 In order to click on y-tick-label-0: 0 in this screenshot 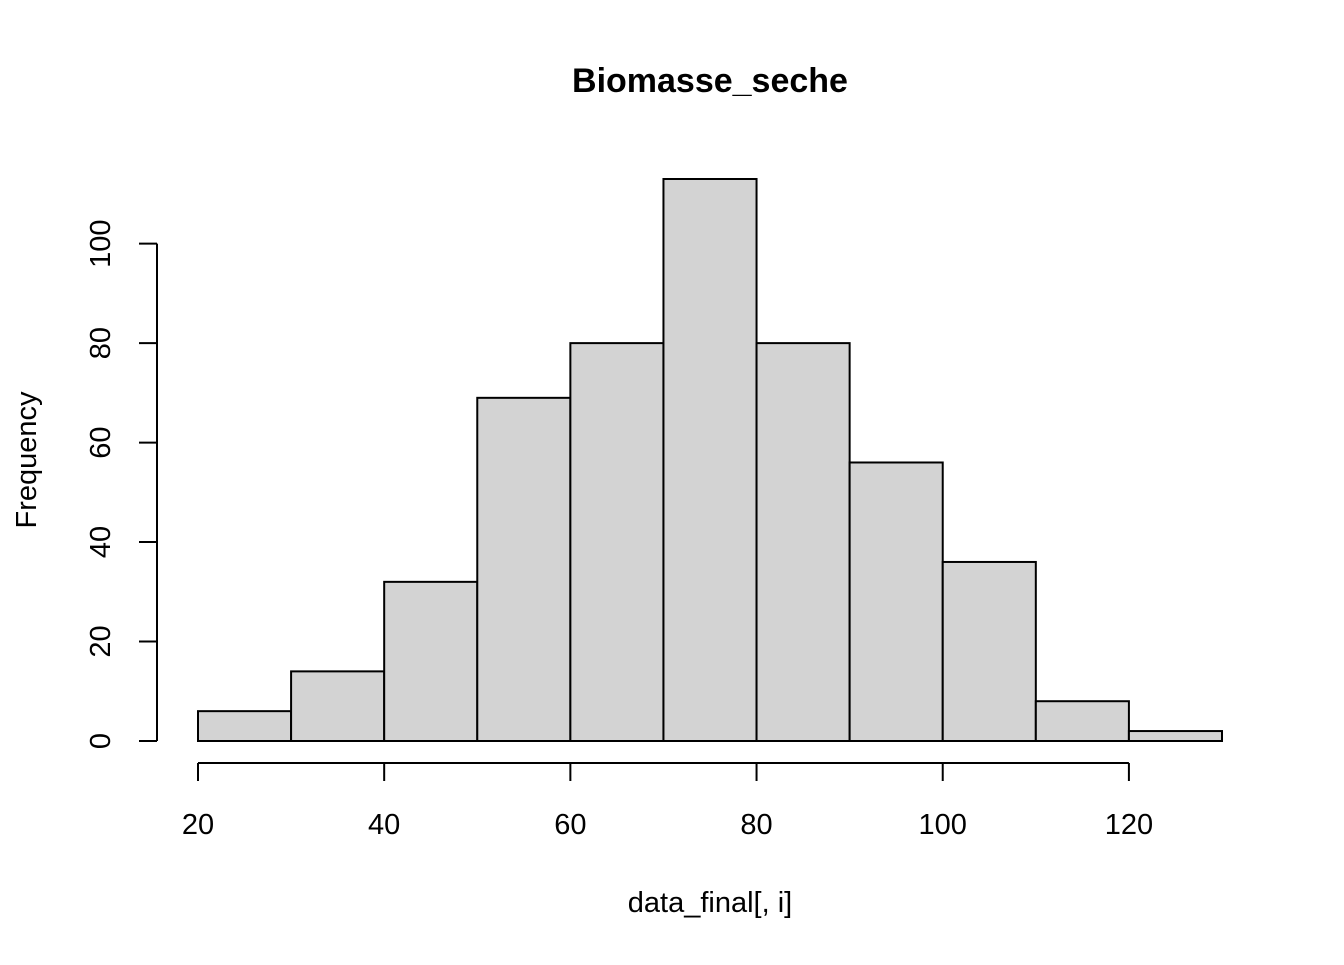, I will do `click(101, 741)`.